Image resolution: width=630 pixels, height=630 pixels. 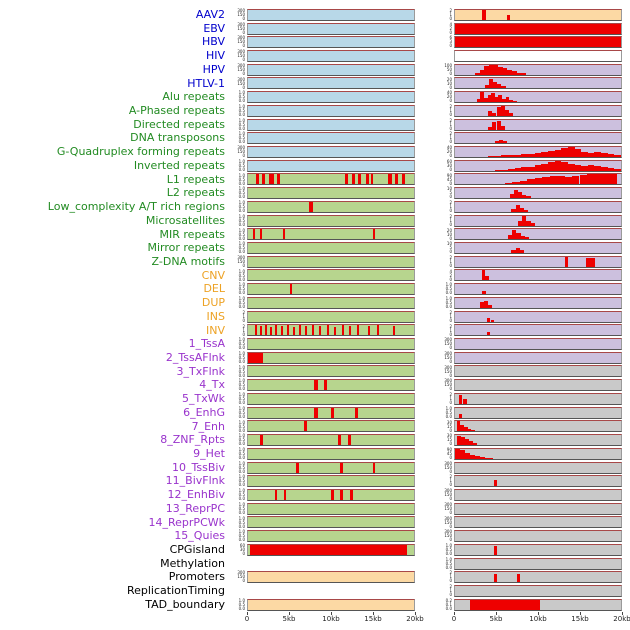 What do you see at coordinates (448, 463) in the screenshot?
I see `y-tick-label: 300` at bounding box center [448, 463].